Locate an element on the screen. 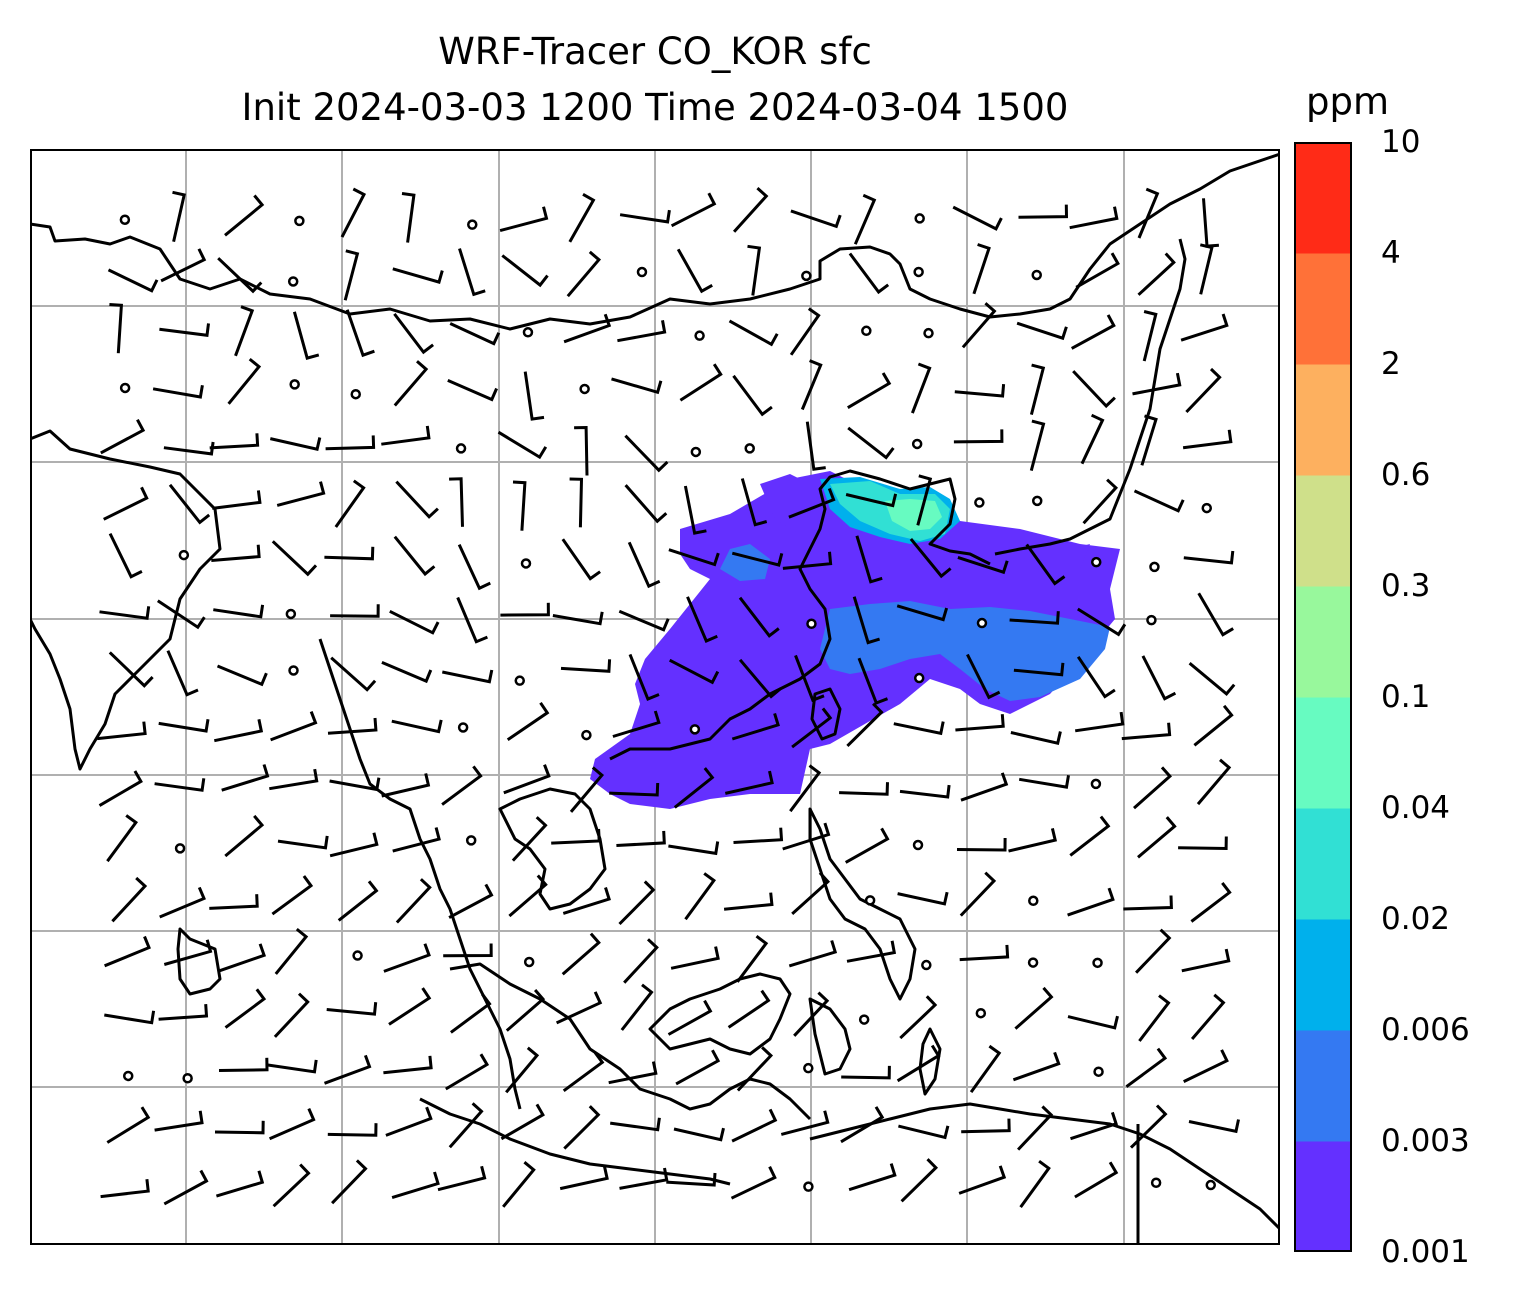 This screenshot has height=1306, width=1528. colorbar-tick-label: 0.04 is located at coordinates (1416, 808).